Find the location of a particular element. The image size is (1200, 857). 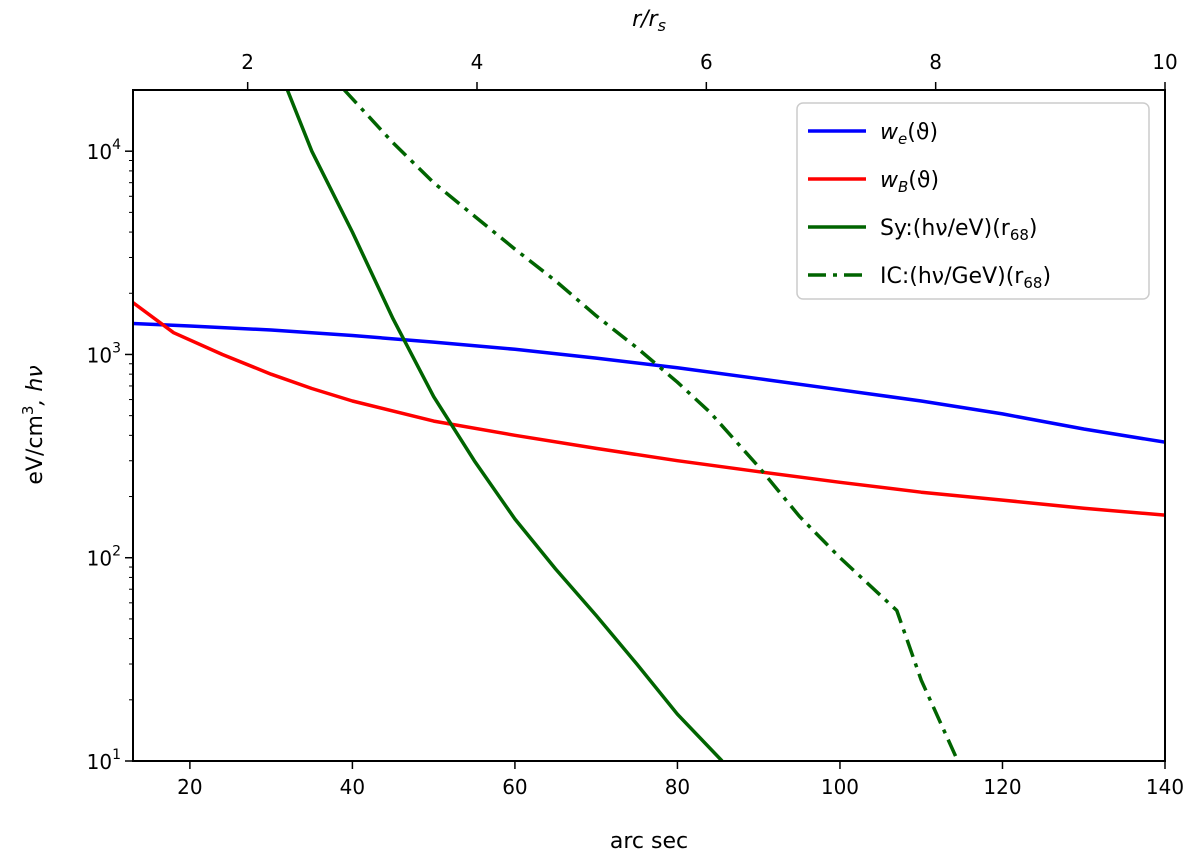

x-tick-label: 80 is located at coordinates (677, 787).